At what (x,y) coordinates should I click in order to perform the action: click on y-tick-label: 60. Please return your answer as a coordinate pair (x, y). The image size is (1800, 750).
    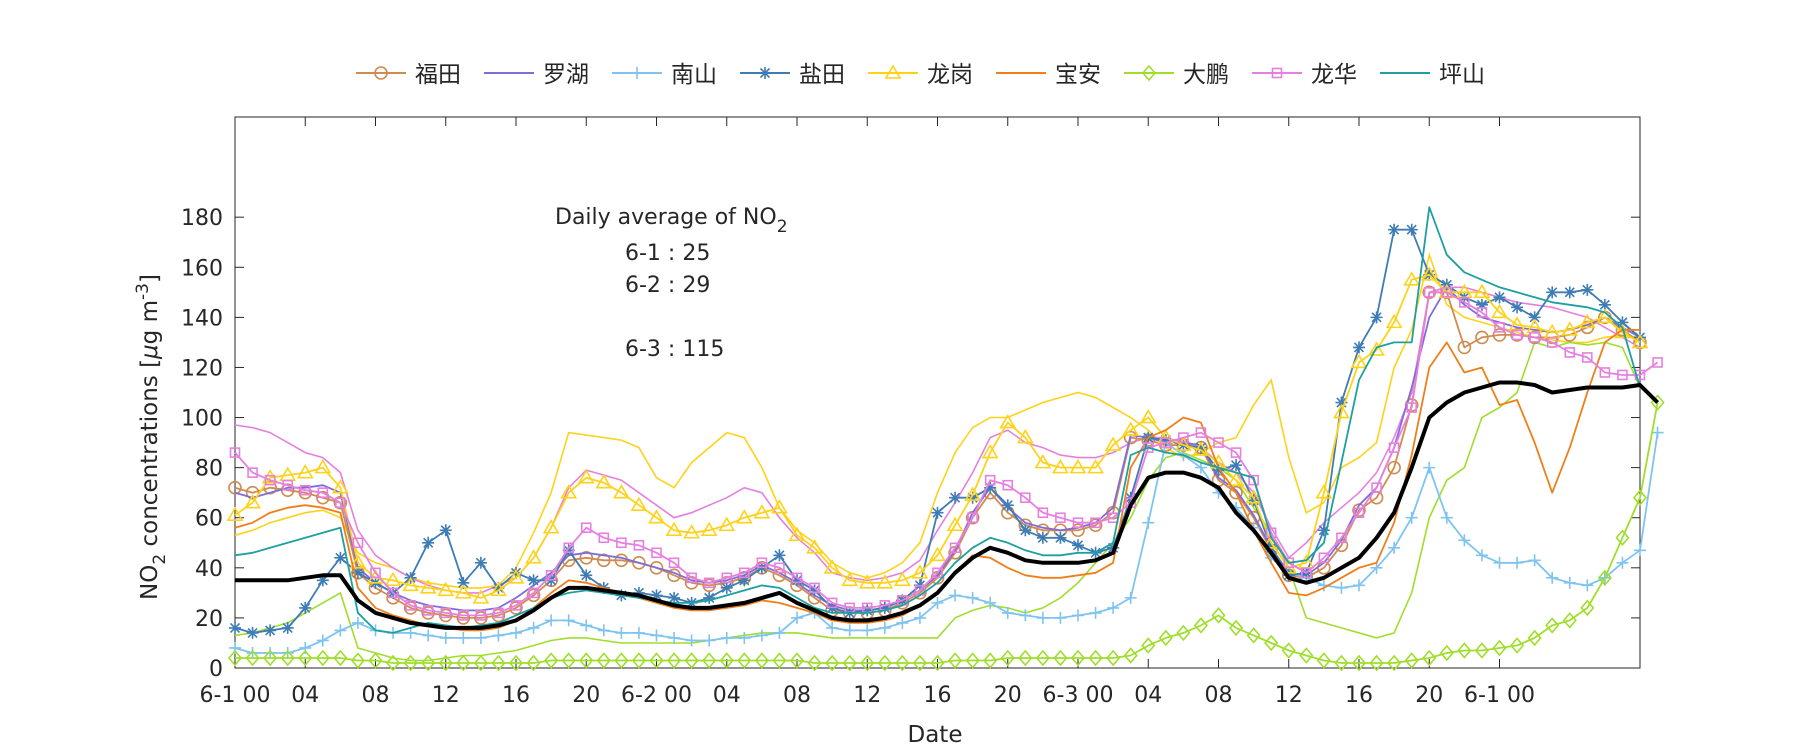
    Looking at the image, I should click on (209, 519).